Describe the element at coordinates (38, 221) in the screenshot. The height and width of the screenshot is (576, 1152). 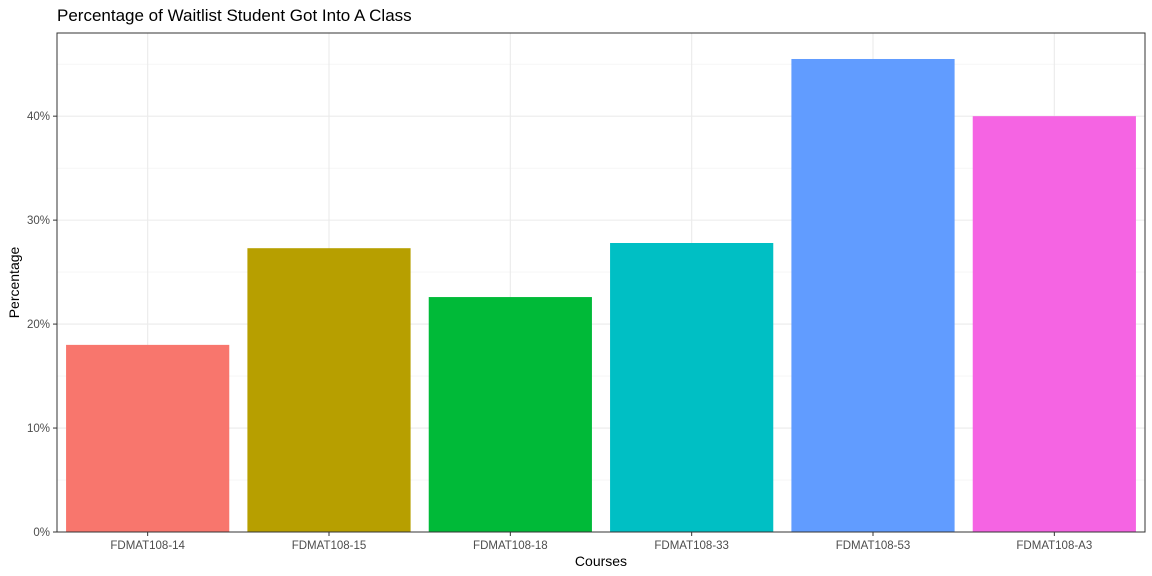
I see `y-tick-label: 30%` at that location.